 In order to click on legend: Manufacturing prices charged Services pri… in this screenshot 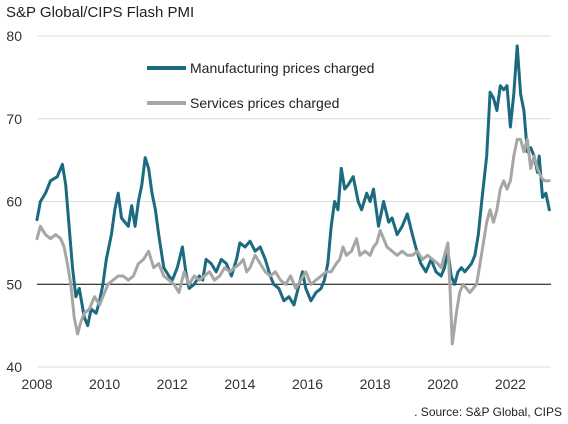, I will do `click(260, 85)`.